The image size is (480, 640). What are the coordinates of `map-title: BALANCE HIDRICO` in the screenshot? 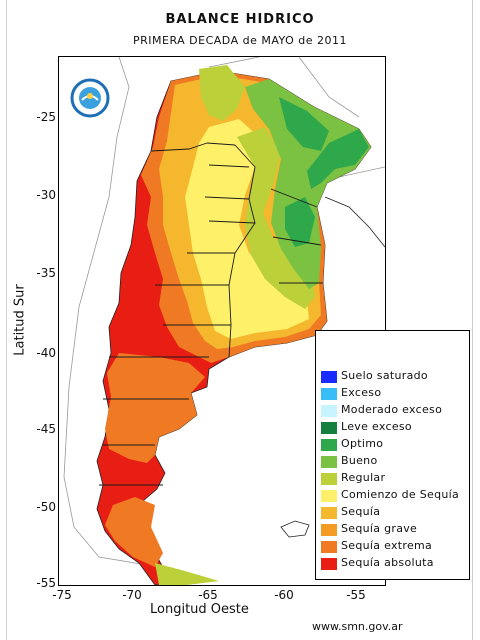 It's located at (240, 19).